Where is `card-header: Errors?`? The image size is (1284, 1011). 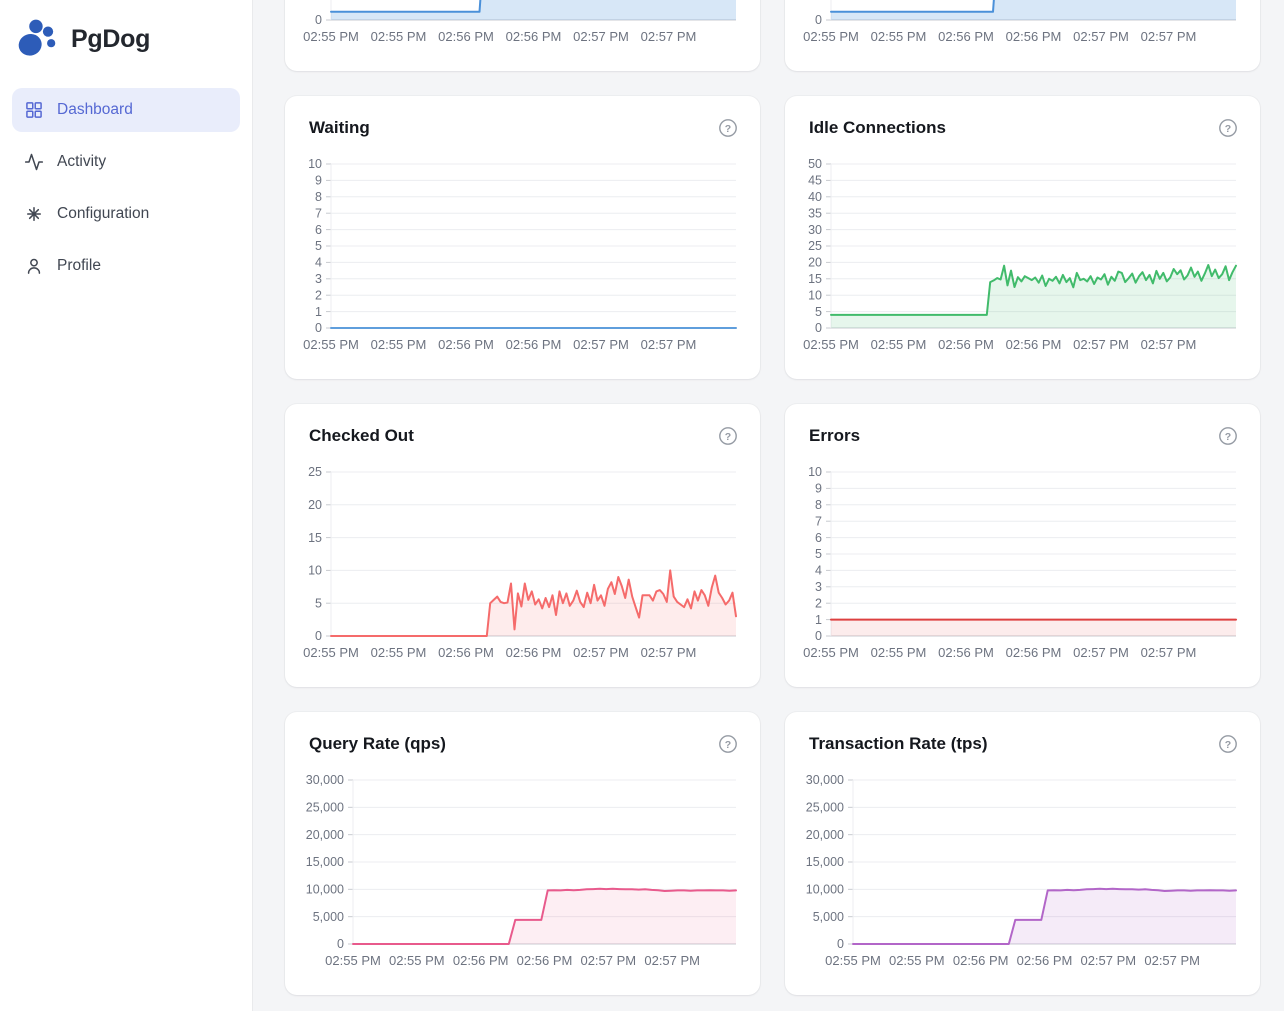 card-header: Errors? is located at coordinates (1022, 426).